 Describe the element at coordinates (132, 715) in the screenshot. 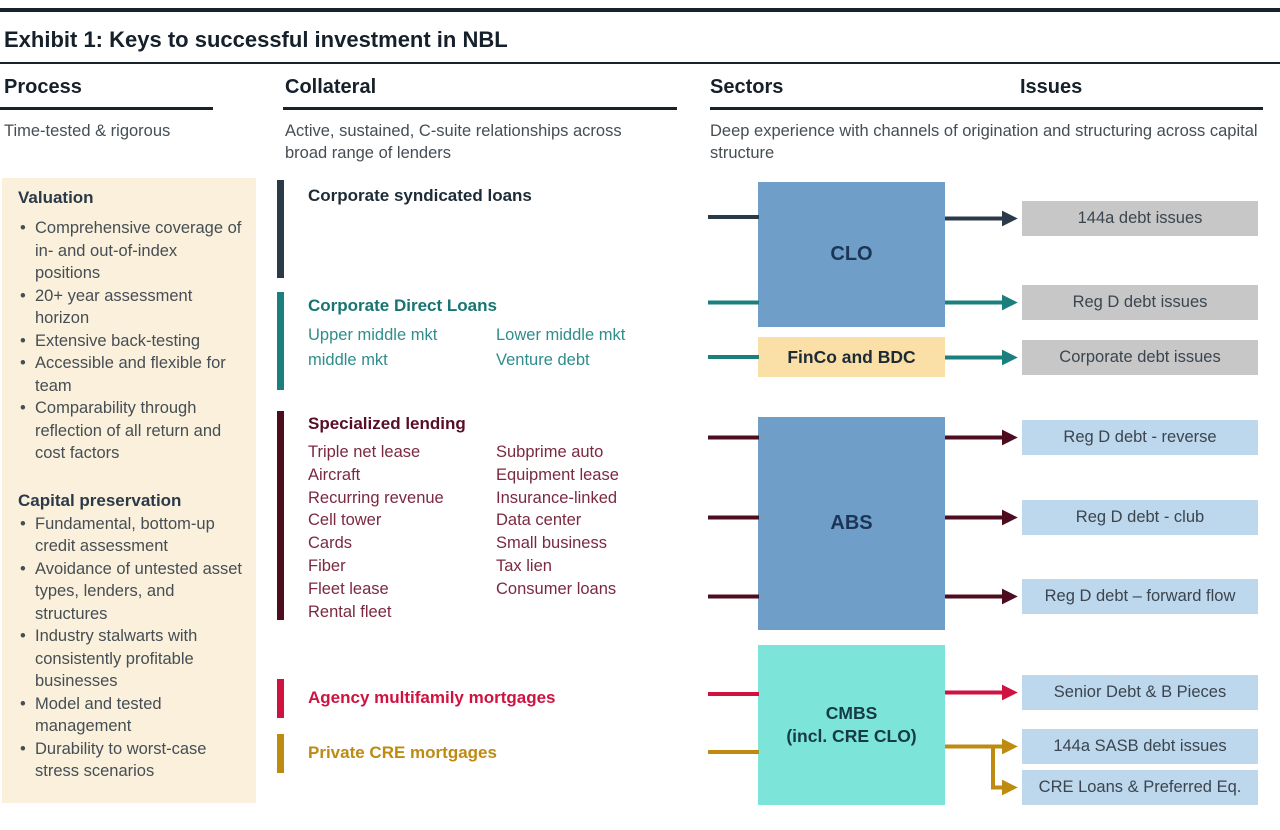

I see `bullet-item: Model and tested management` at that location.